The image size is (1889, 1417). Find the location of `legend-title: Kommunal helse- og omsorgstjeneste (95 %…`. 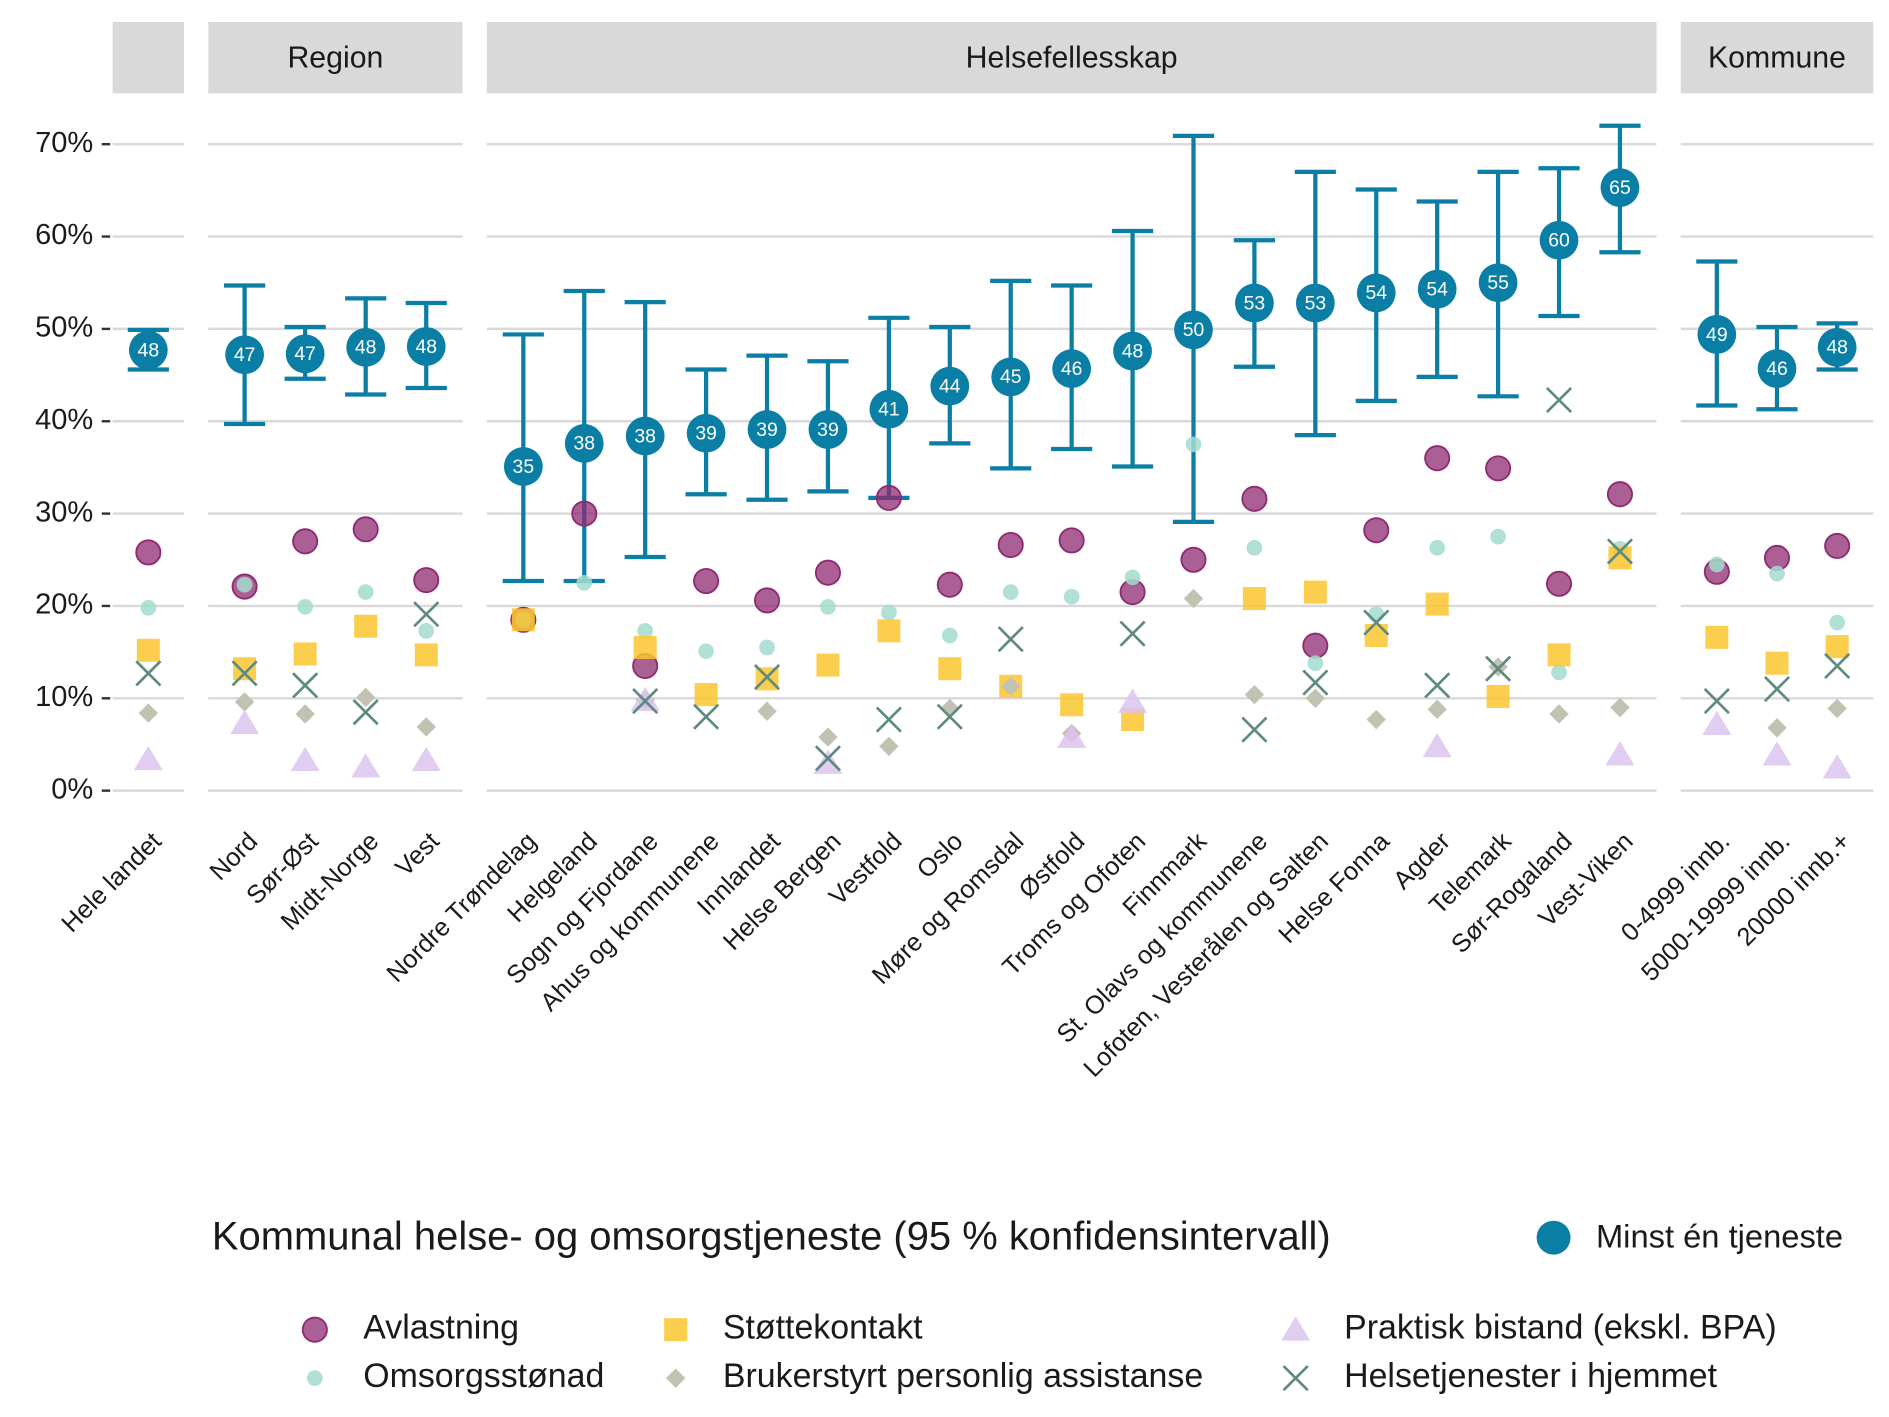

legend-title: Kommunal helse- og omsorgstjeneste (95 %… is located at coordinates (771, 1236).